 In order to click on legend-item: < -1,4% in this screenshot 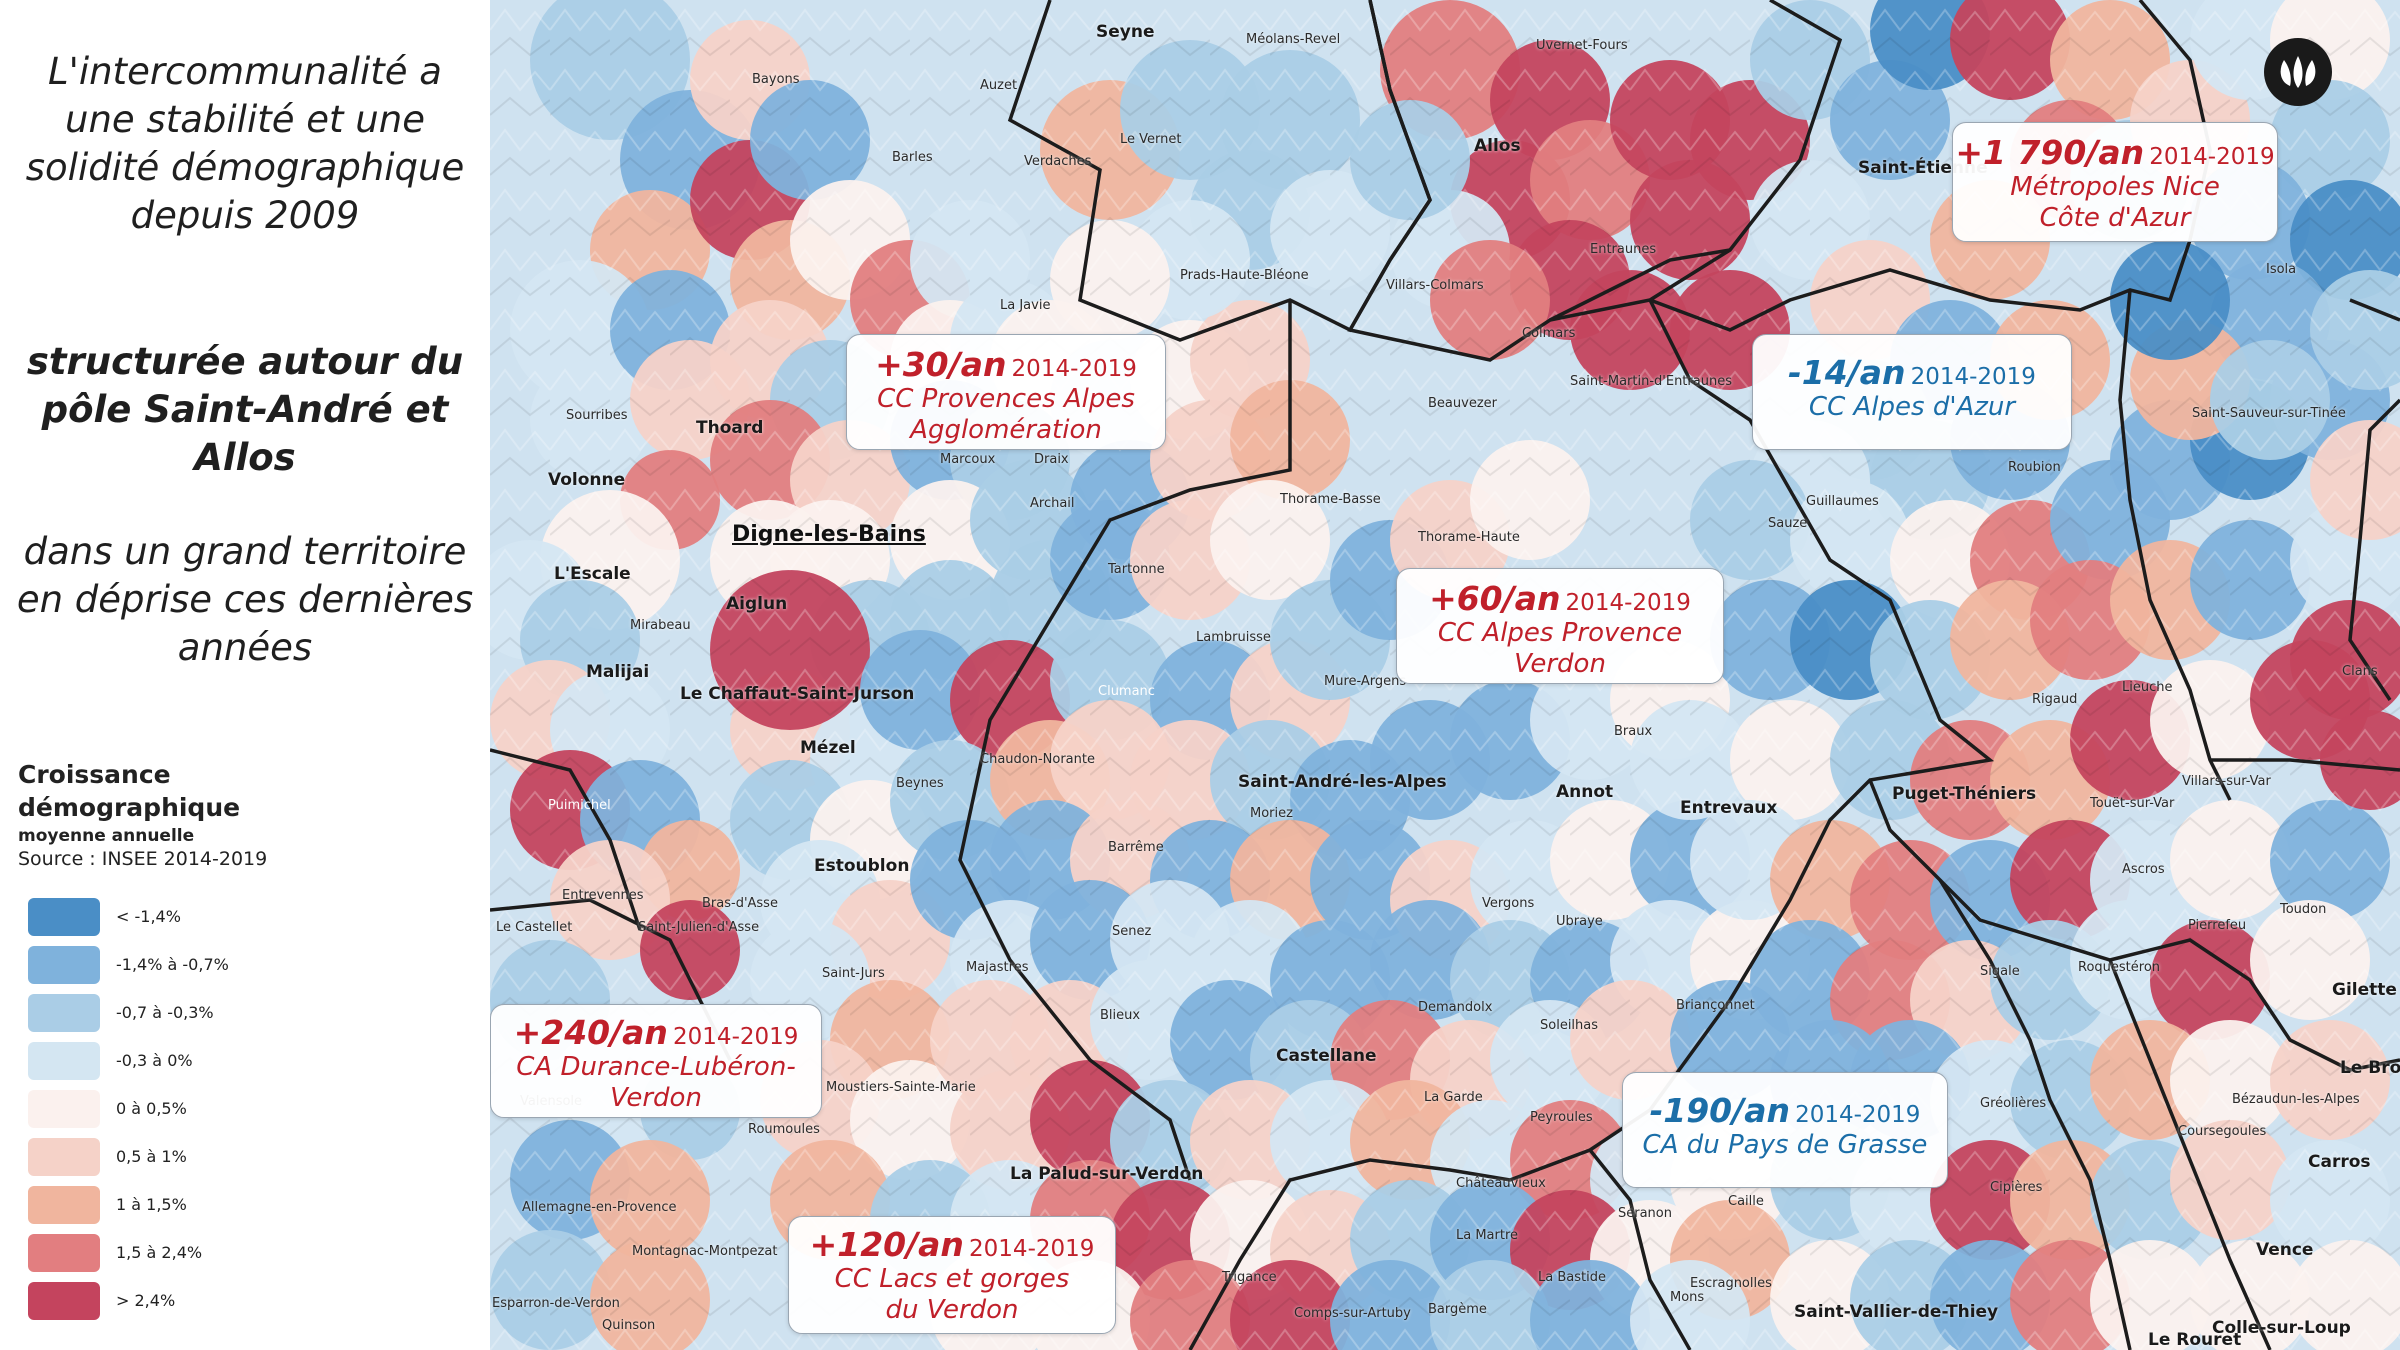, I will do `click(178, 917)`.